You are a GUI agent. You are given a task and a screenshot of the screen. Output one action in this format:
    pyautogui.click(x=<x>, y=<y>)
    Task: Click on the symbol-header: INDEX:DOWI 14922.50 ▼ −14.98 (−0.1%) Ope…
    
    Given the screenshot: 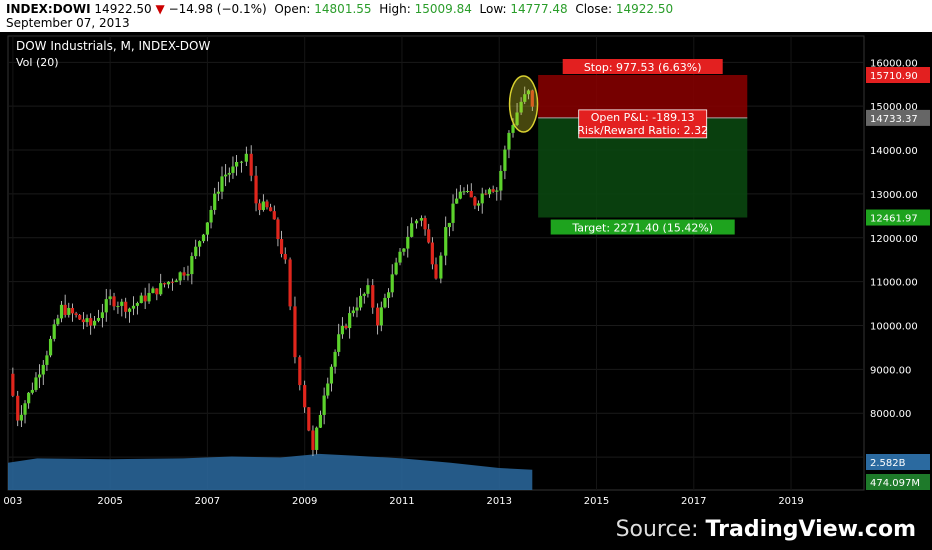 What is the action you would take?
    pyautogui.click(x=466, y=16)
    